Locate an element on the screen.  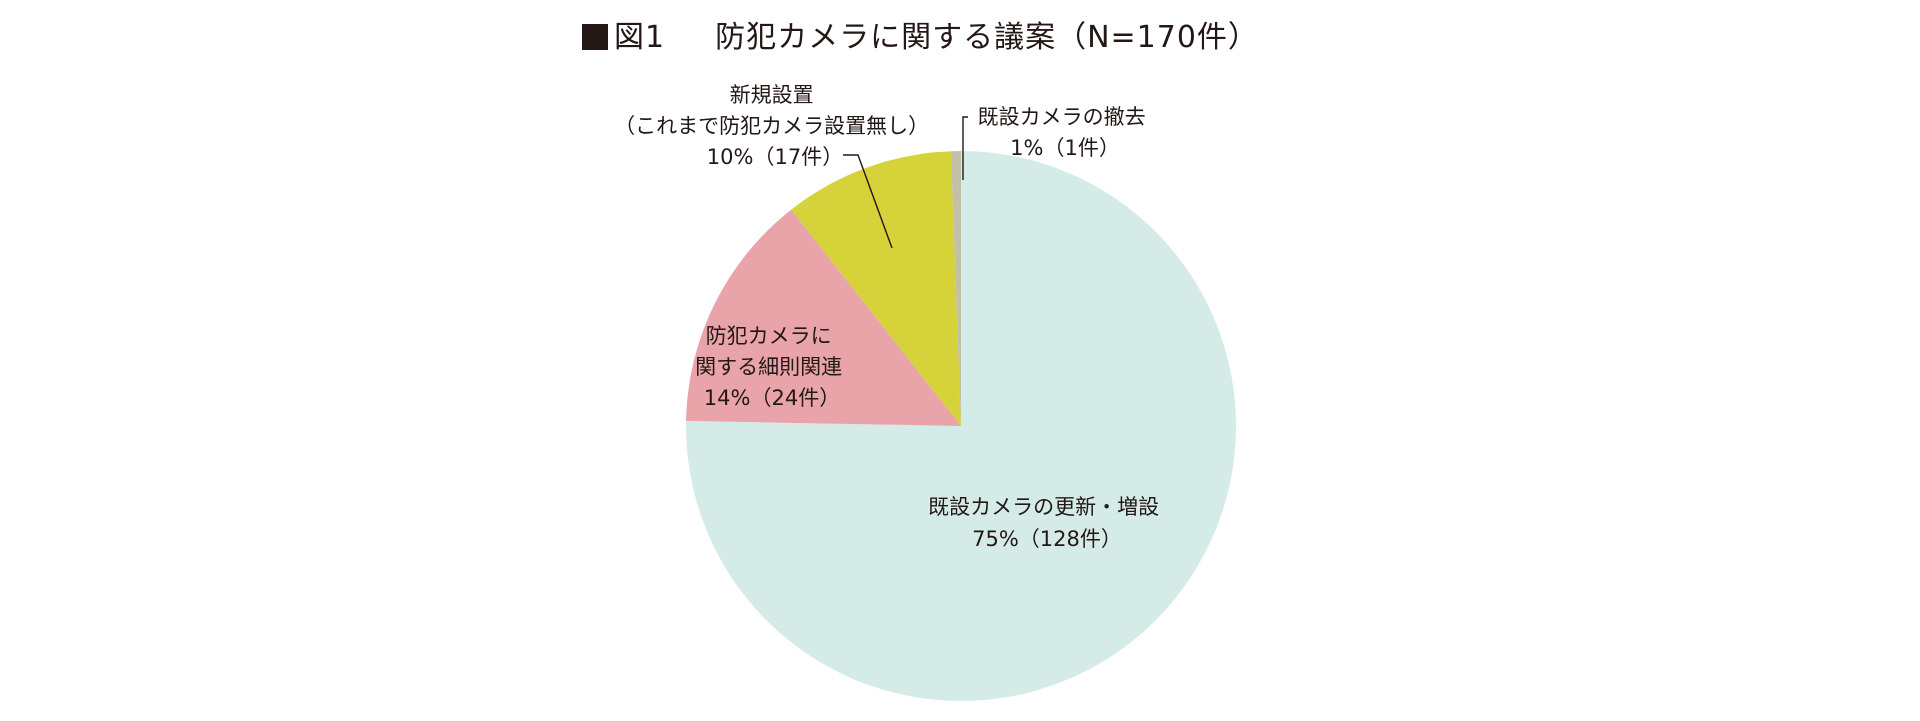
label-new-line-1: 新規設置 is located at coordinates (772, 95).